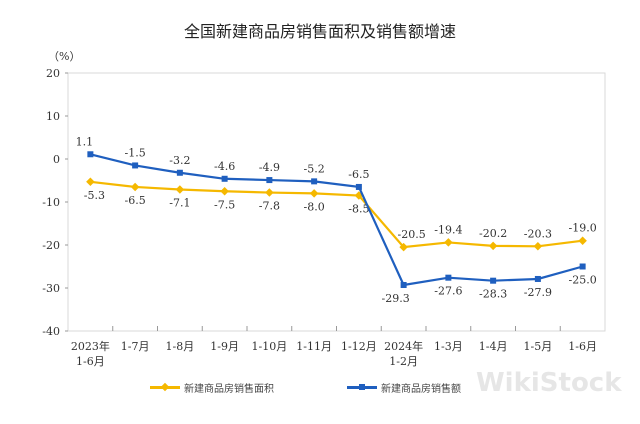 This screenshot has height=424, width=640. What do you see at coordinates (448, 291) in the screenshot?
I see `data-label: -27.6` at bounding box center [448, 291].